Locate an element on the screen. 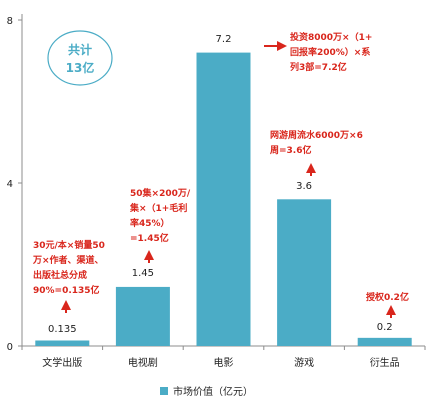  y-tick-label: 0 is located at coordinates (10, 347).